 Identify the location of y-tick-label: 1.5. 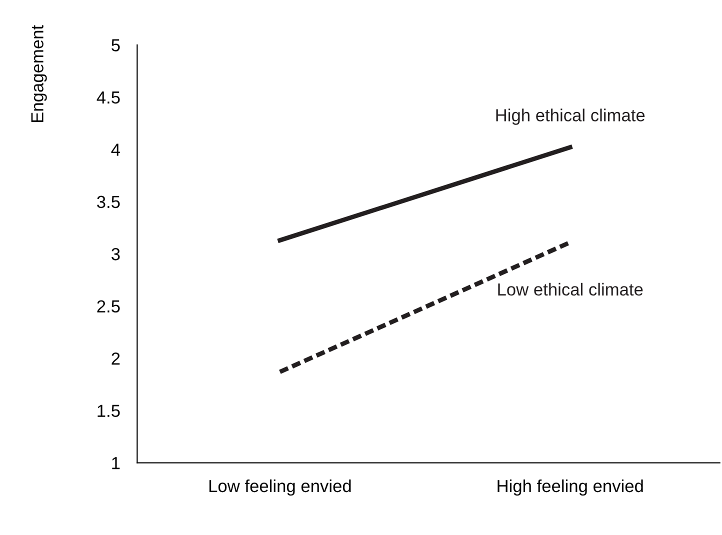
(109, 411).